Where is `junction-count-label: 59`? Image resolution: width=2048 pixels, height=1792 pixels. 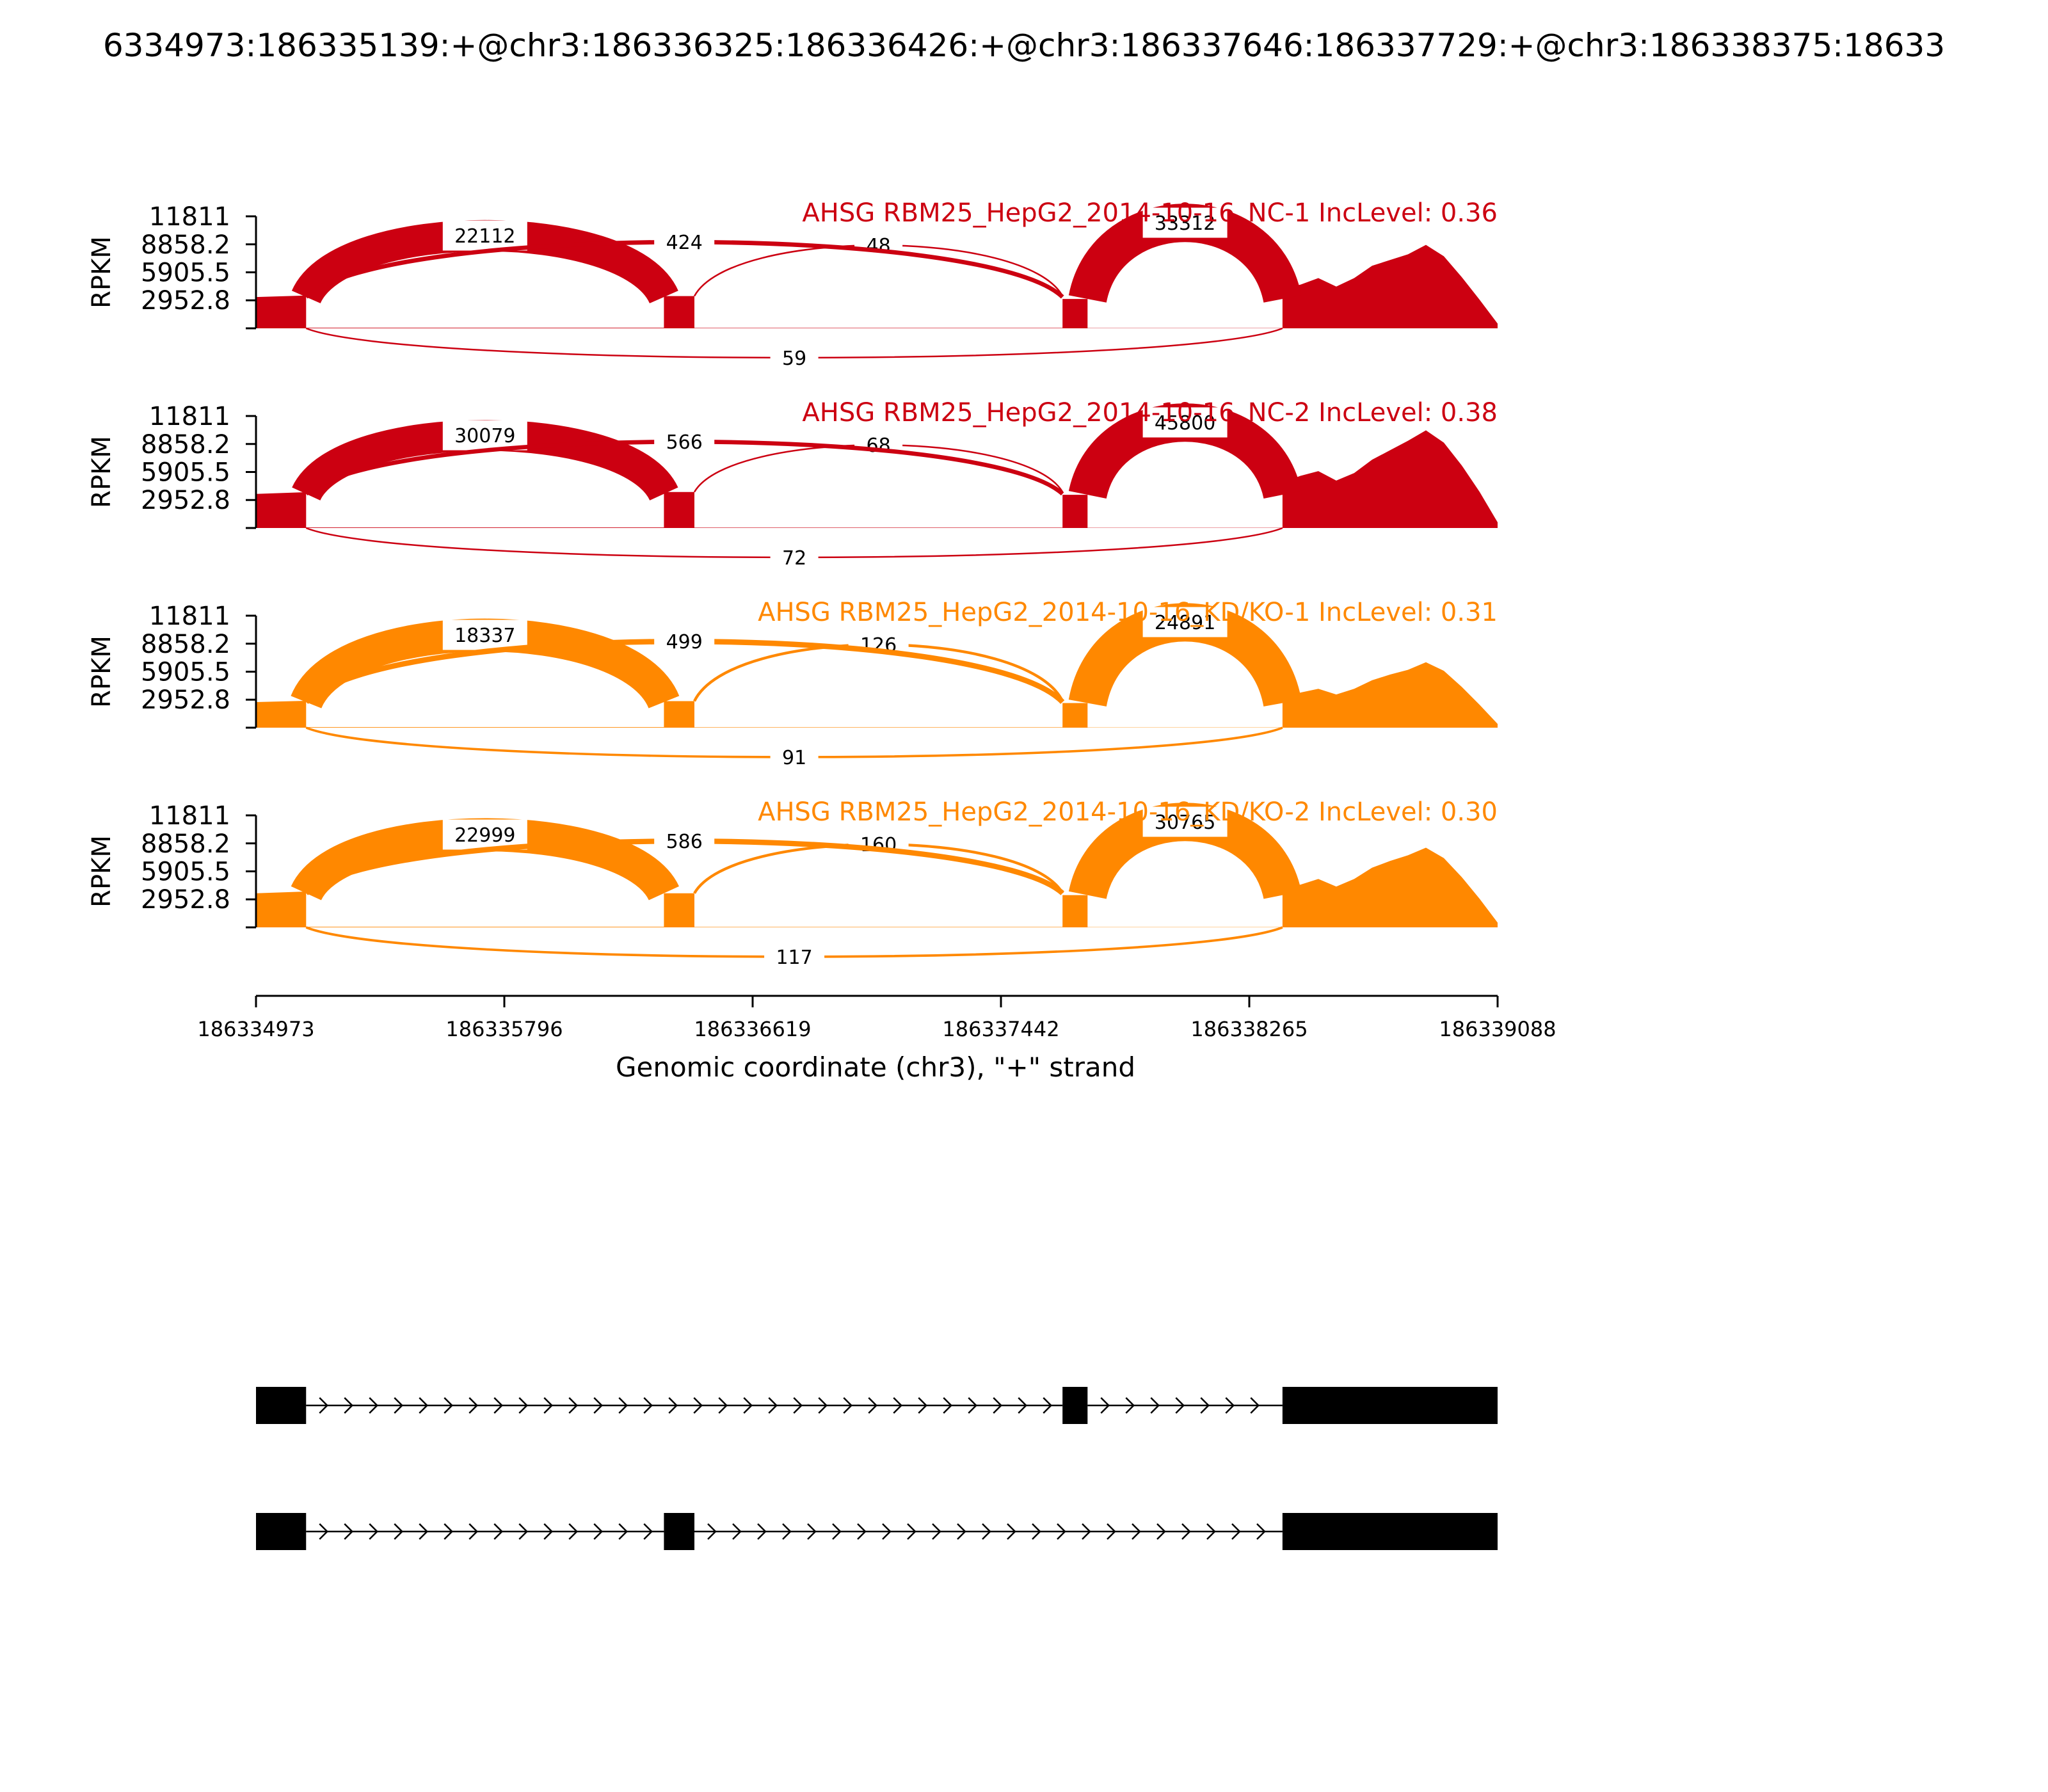 junction-count-label: 59 is located at coordinates (794, 359).